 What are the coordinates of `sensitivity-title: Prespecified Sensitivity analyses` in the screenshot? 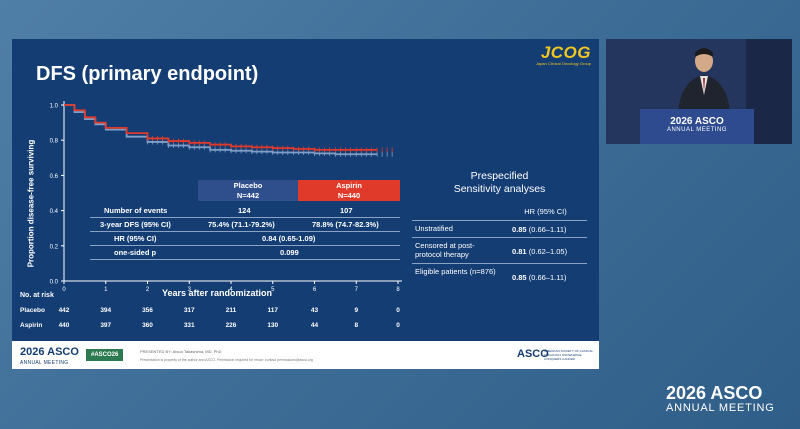 It's located at (499, 183).